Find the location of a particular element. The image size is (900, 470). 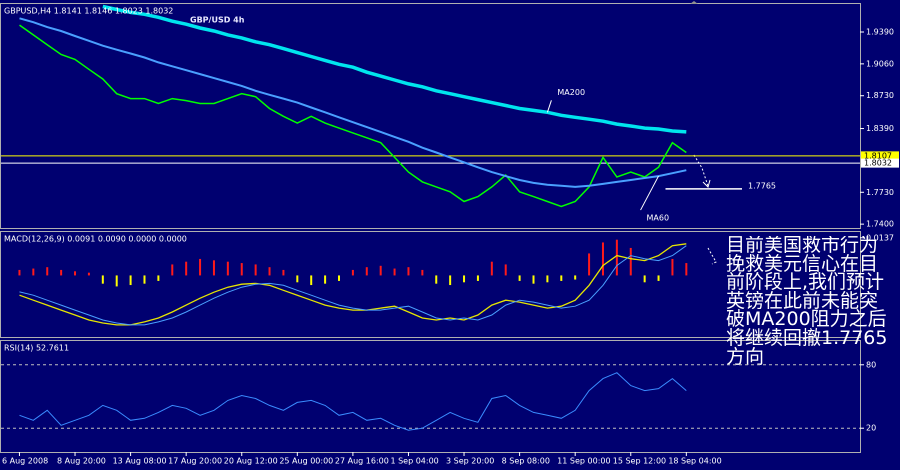

x-tick-label: 8 Sep 08:00 is located at coordinates (526, 461).